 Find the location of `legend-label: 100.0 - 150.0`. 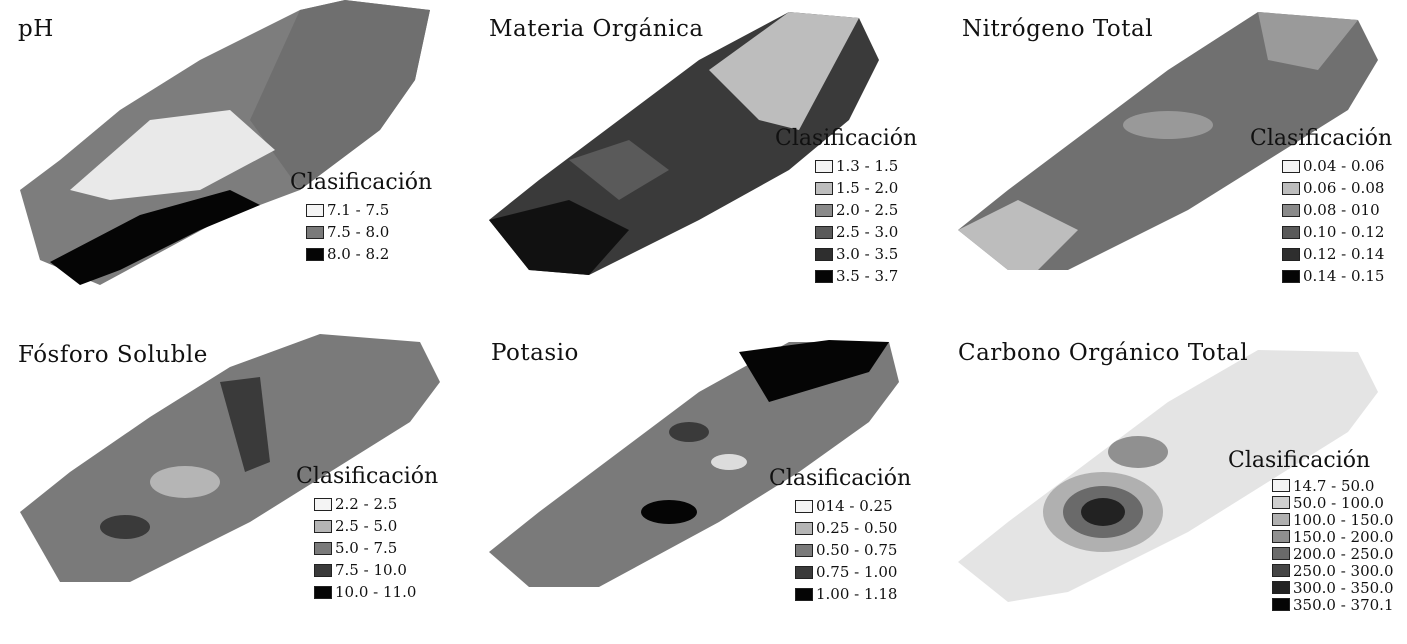

legend-label: 100.0 - 150.0 is located at coordinates (1343, 519).